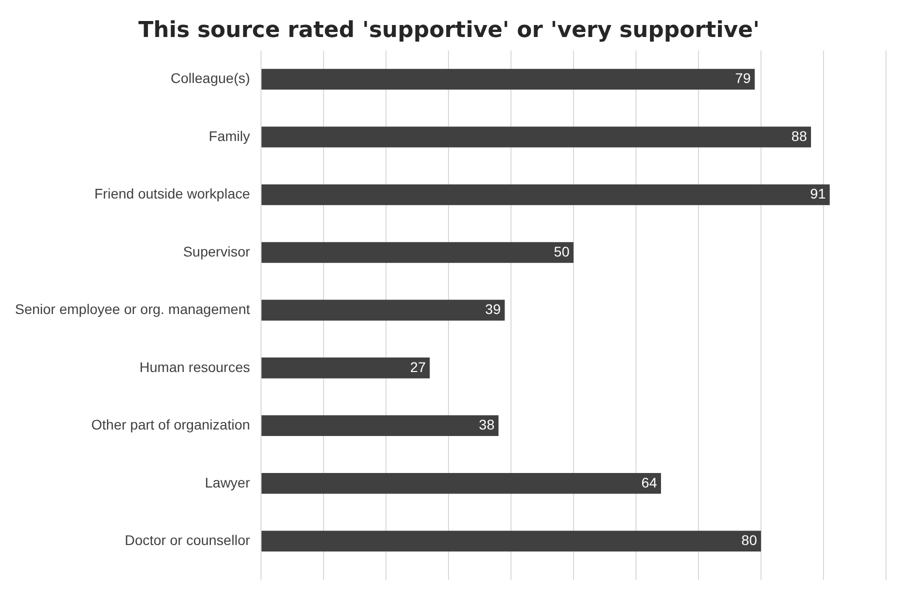 The image size is (902, 592). I want to click on data-label: 88, so click(799, 136).